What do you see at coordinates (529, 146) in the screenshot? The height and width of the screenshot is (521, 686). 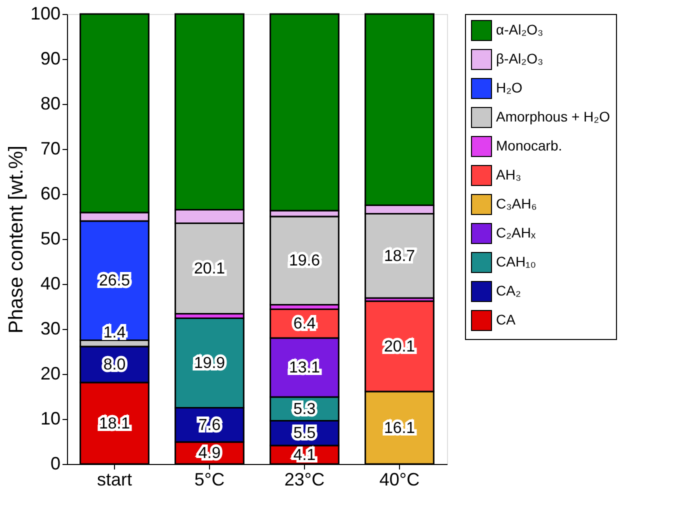 I see `legend-label: Monocarb.` at bounding box center [529, 146].